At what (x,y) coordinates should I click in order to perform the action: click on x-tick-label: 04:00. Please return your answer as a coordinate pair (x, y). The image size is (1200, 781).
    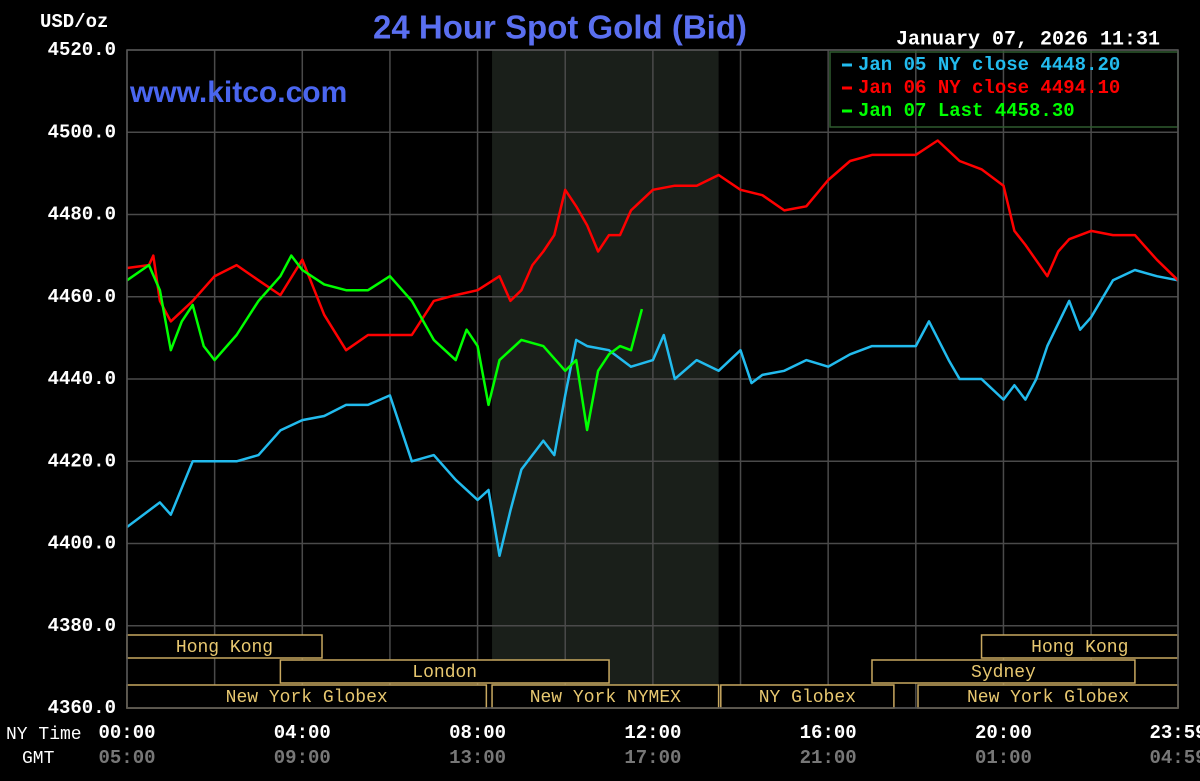
    Looking at the image, I should click on (302, 733).